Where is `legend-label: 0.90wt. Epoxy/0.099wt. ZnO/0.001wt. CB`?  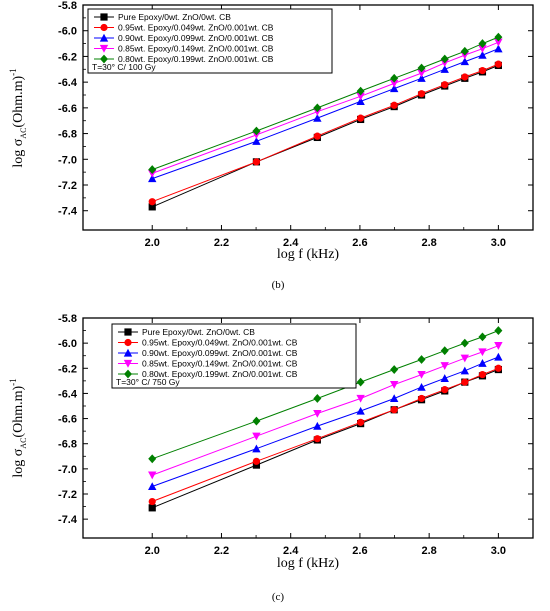 legend-label: 0.90wt. Epoxy/0.099wt. ZnO/0.001wt. CB is located at coordinates (220, 353).